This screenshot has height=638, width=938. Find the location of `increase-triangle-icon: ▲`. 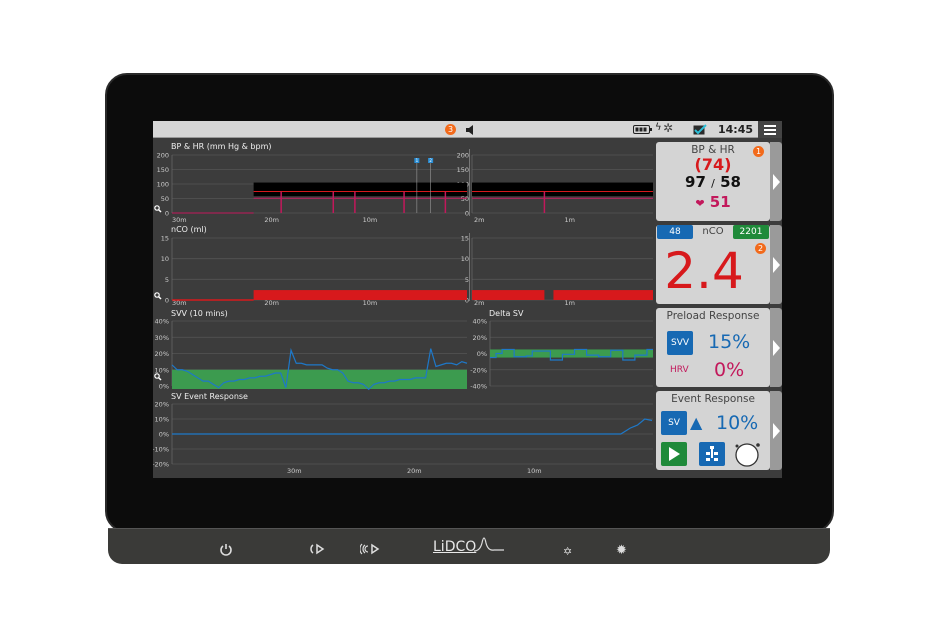

increase-triangle-icon: ▲ is located at coordinates (696, 422).